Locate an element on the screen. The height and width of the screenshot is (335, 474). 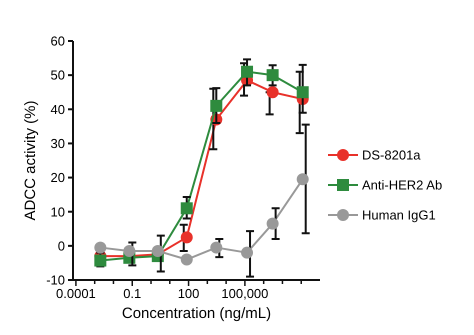
y-tick-label: 10 is located at coordinates (57, 212).